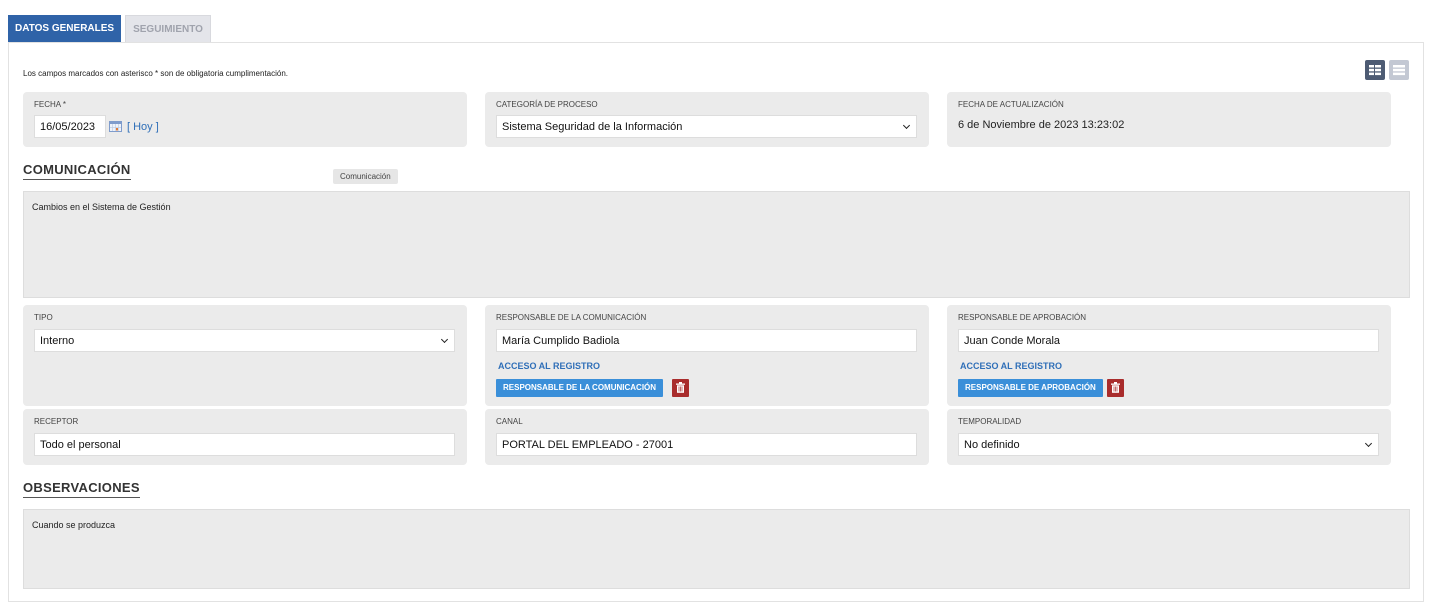 This screenshot has width=1440, height=602. What do you see at coordinates (244, 340) in the screenshot?
I see `tipo-select: Interno` at bounding box center [244, 340].